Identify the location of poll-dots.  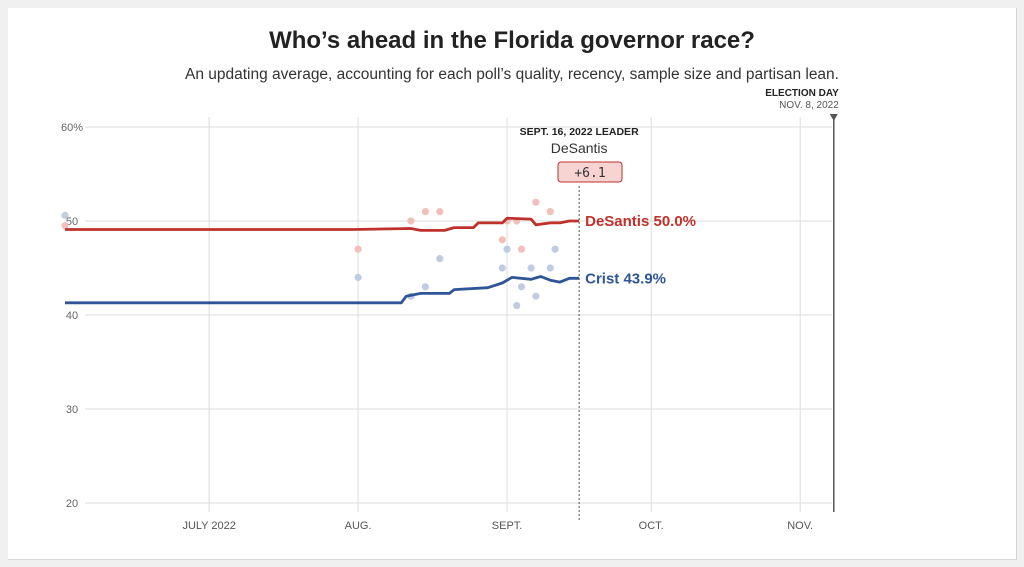
(310, 254).